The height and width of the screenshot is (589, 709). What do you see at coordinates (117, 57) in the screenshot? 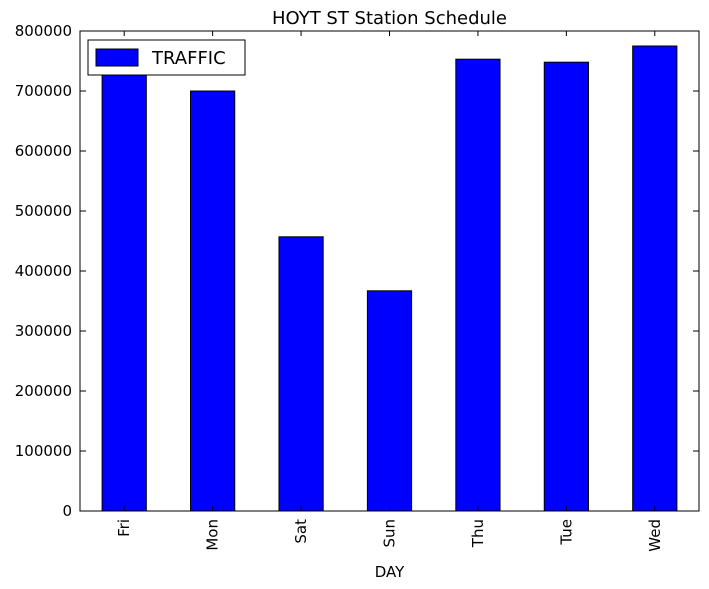
I see `legend-swatch` at bounding box center [117, 57].